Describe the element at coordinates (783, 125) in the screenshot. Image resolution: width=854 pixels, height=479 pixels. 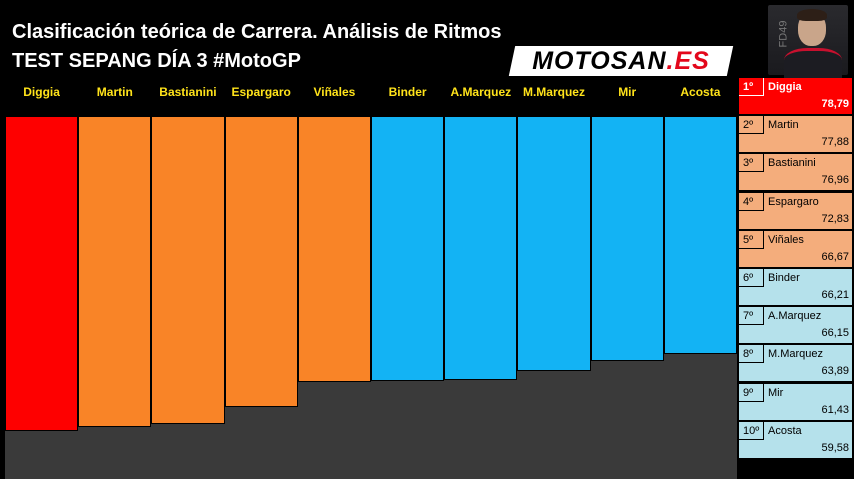
I see `ranking-name: Martin` at that location.